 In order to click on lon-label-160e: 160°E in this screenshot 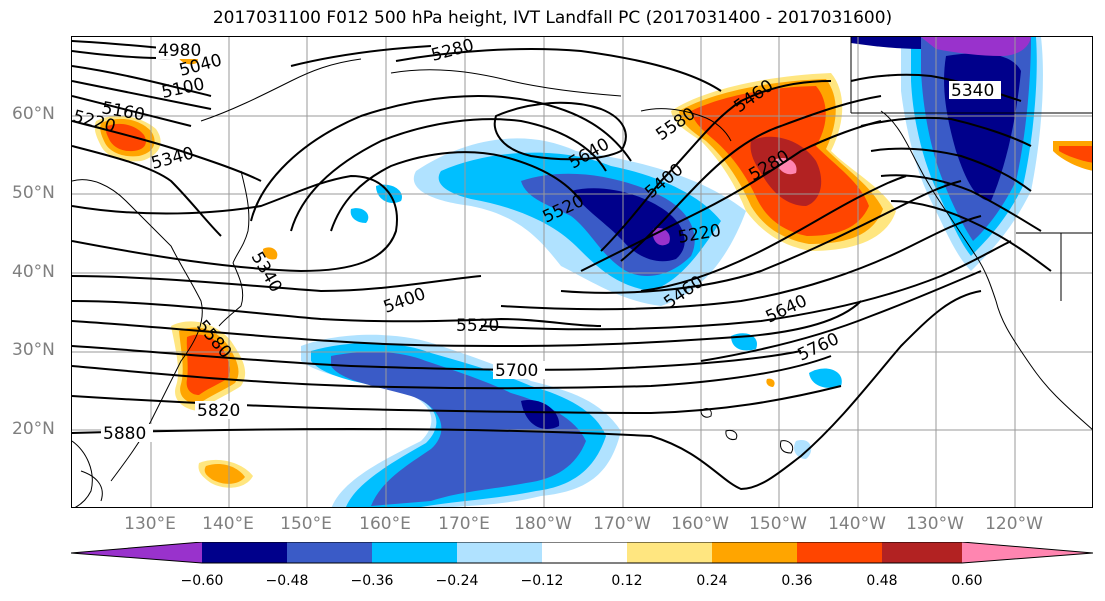, I will do `click(385, 524)`.